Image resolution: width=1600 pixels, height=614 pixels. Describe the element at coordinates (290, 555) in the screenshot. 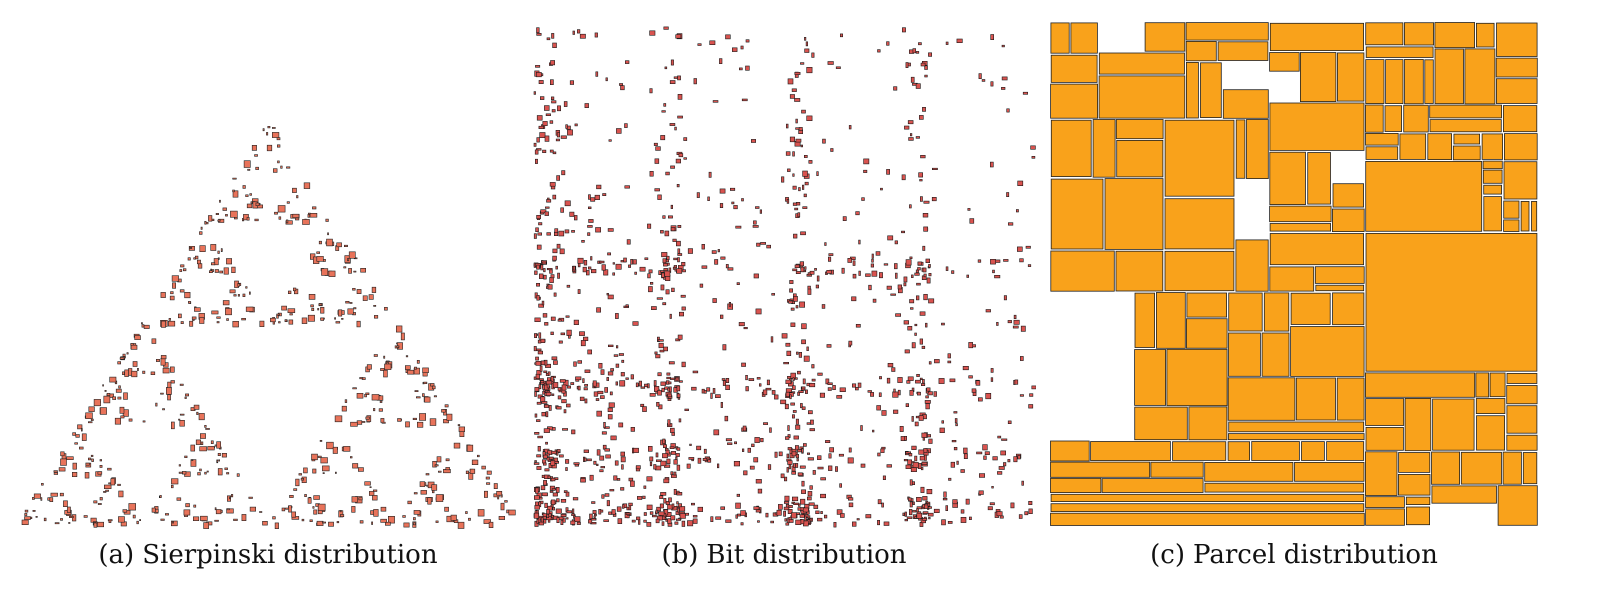

I see `caption-a-text: Sierpinski distribution` at that location.